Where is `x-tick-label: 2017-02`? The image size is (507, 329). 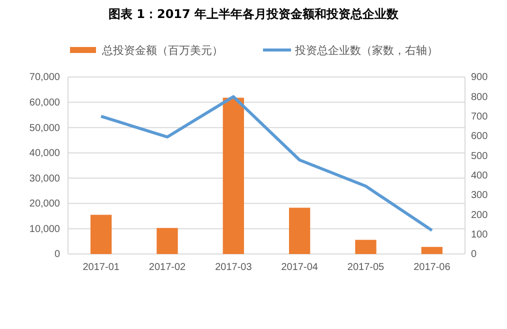
x-tick-label: 2017-02 is located at coordinates (167, 268).